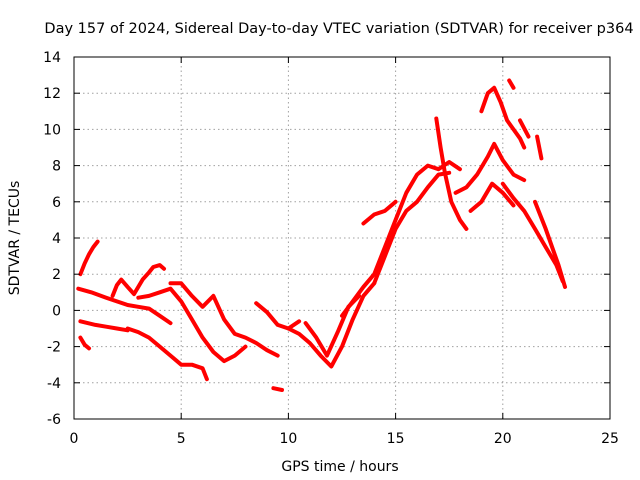 This screenshot has height=480, width=640. Describe the element at coordinates (52, 130) in the screenshot. I see `y-tick-label: 10` at that location.